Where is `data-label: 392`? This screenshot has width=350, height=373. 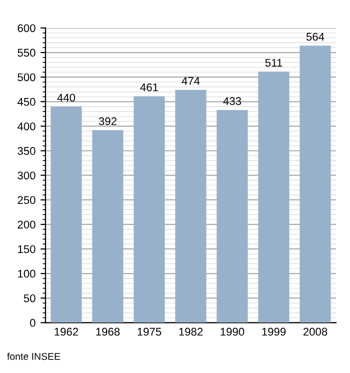
data-label: 392 is located at coordinates (107, 121).